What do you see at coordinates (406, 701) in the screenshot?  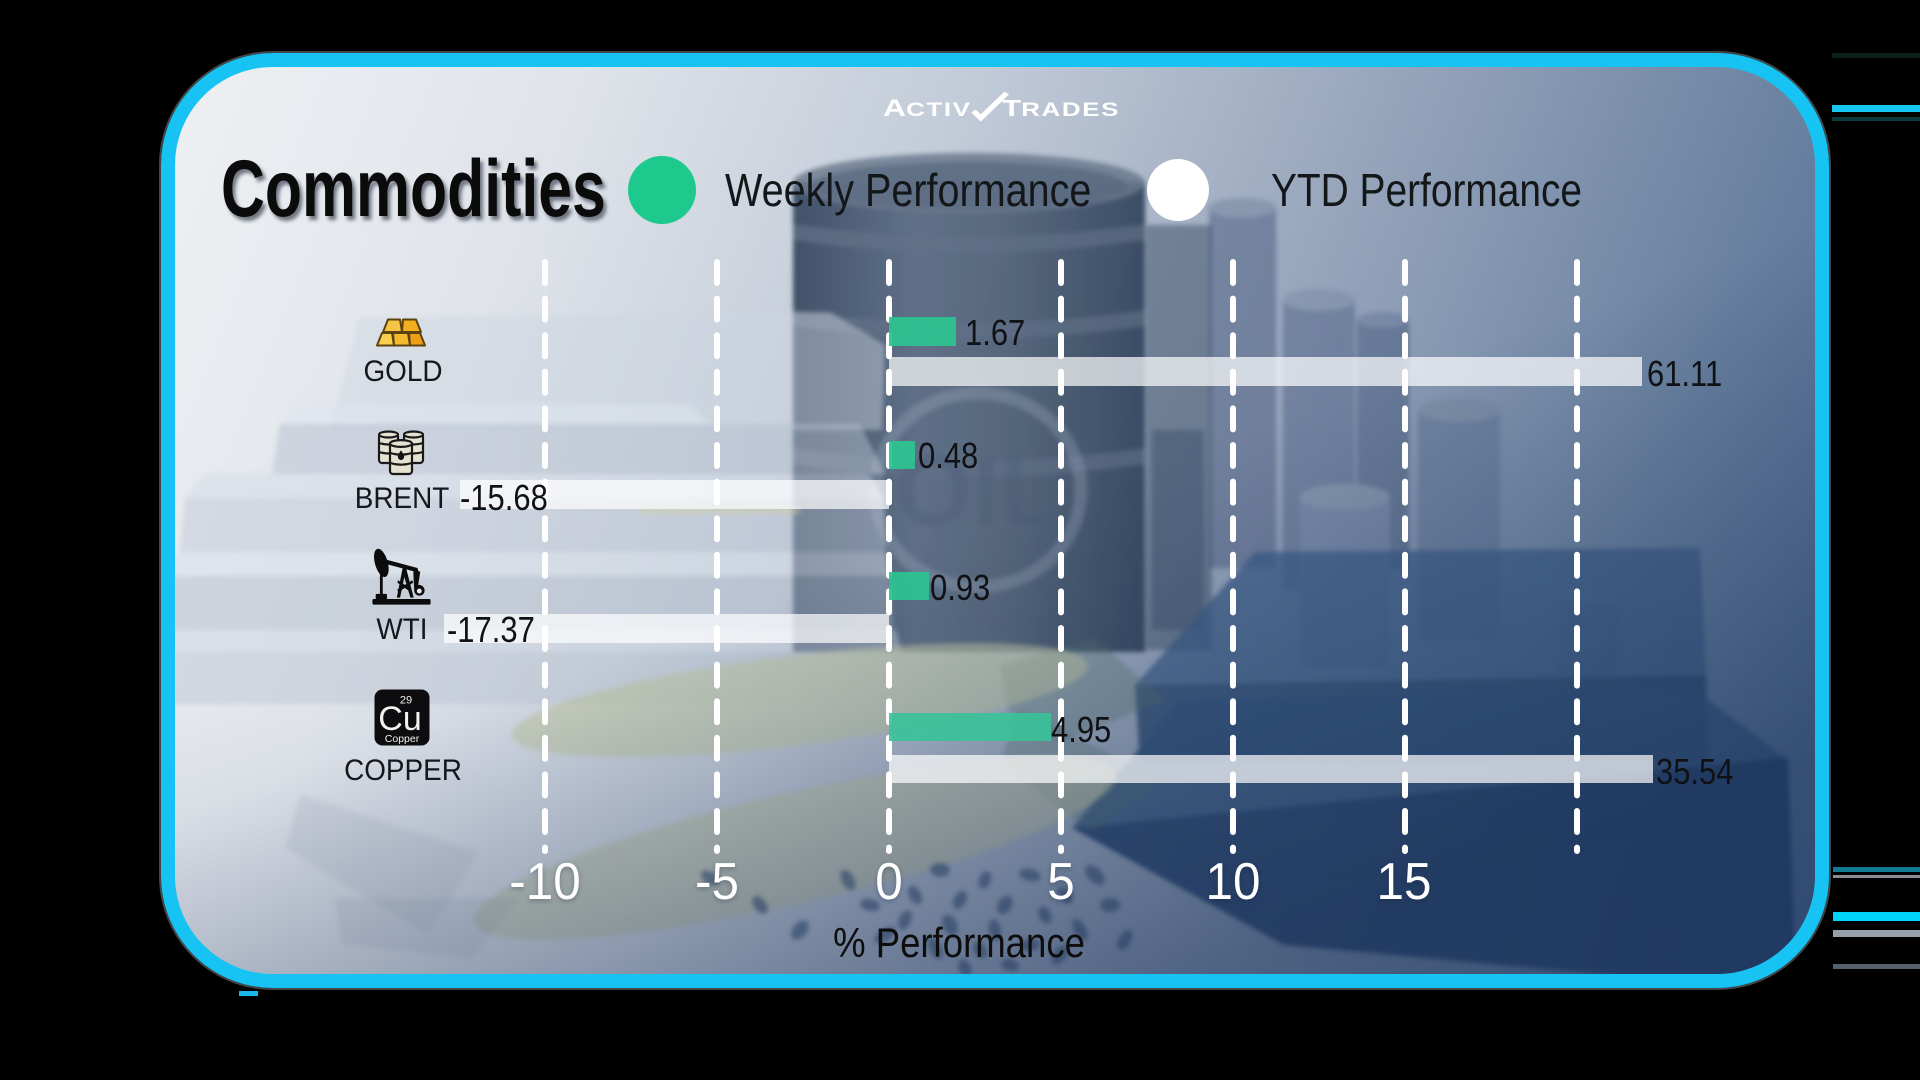 I see `svg-text: 29` at bounding box center [406, 701].